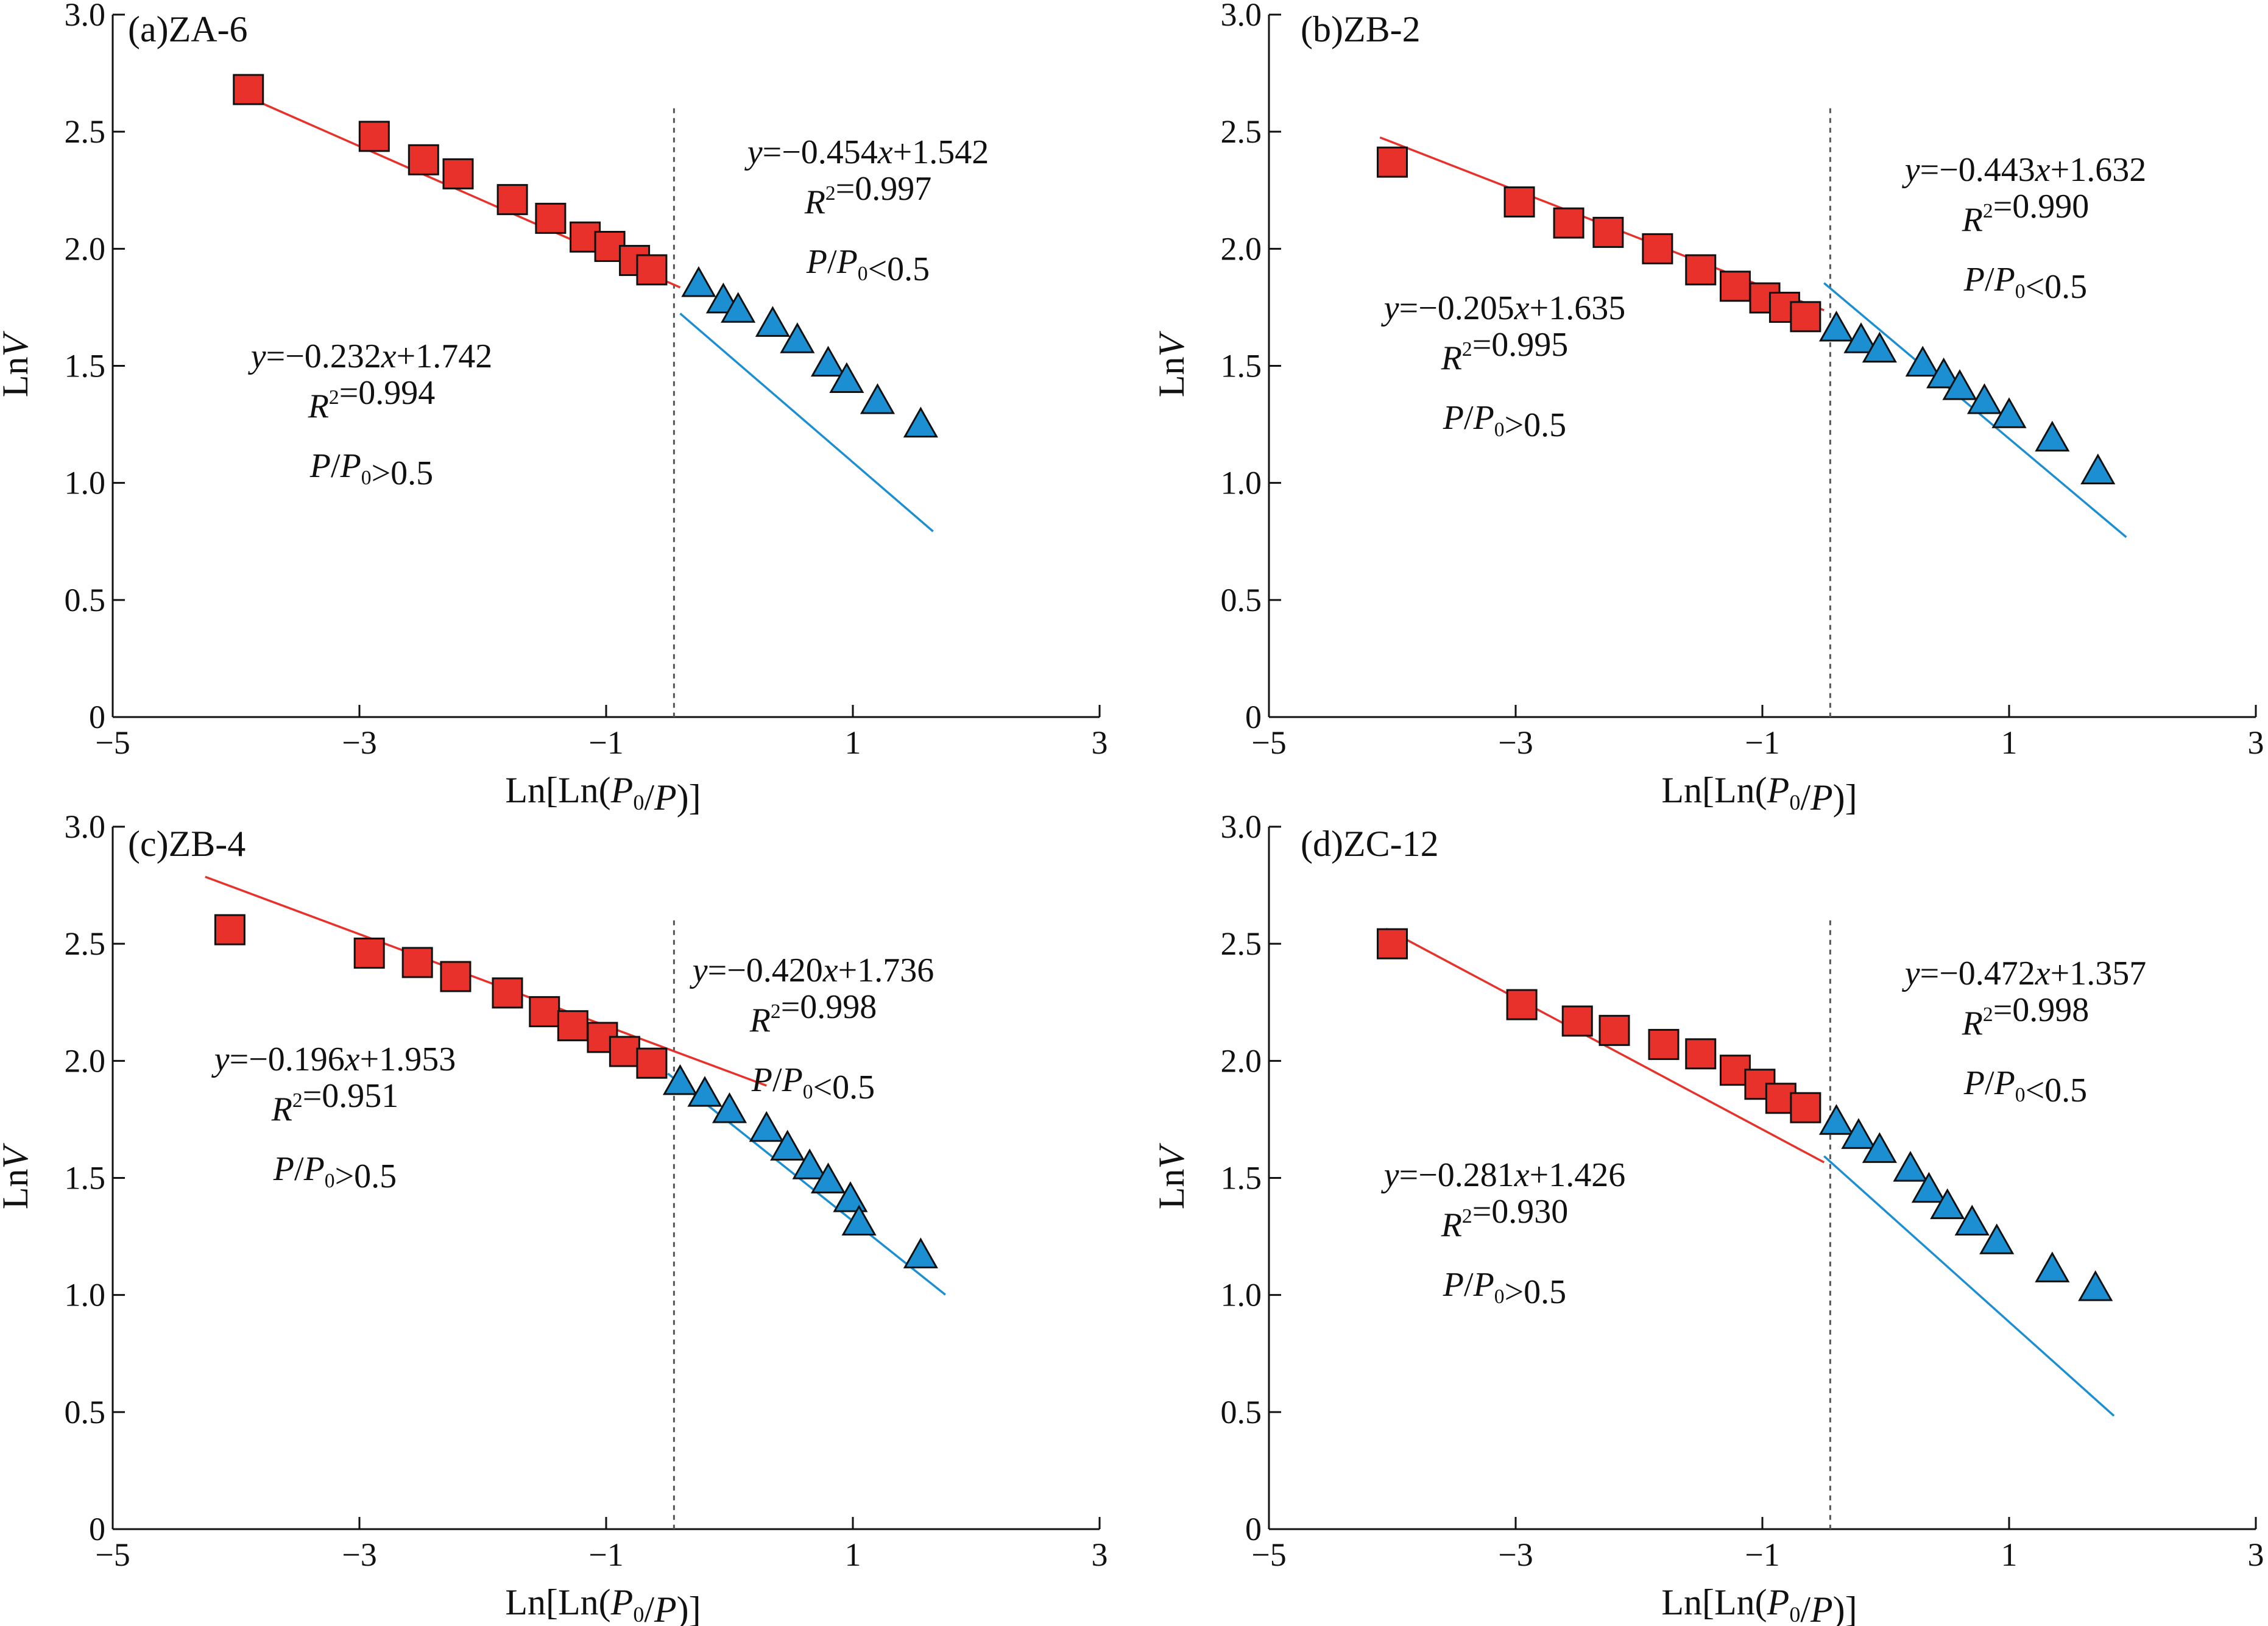 The width and height of the screenshot is (2268, 1626). I want to click on blue-fit-equation: y=−0.443x+1.632, so click(2024, 170).